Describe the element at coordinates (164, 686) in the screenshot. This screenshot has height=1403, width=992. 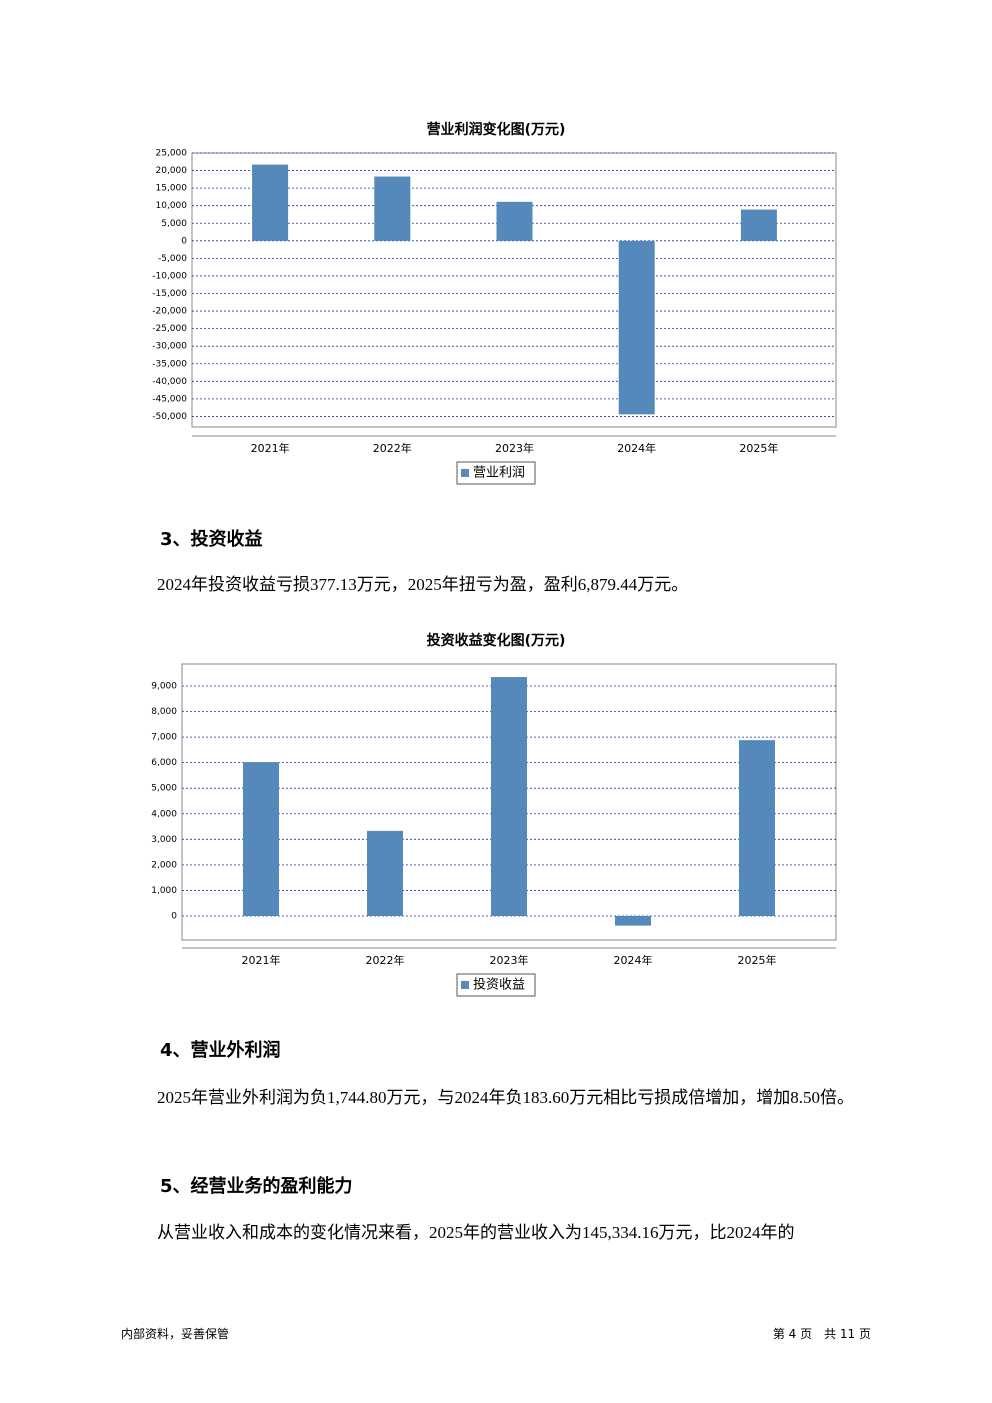
I see `y-tick-label: 9,000` at that location.